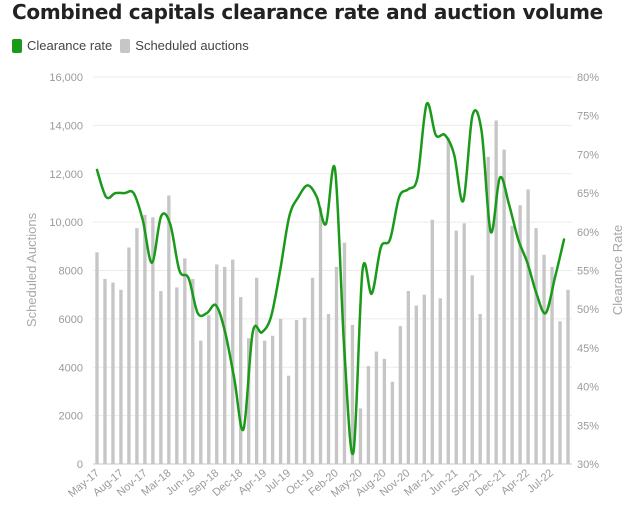  Describe the element at coordinates (588, 155) in the screenshot. I see `right-tick-label: 70%` at that location.